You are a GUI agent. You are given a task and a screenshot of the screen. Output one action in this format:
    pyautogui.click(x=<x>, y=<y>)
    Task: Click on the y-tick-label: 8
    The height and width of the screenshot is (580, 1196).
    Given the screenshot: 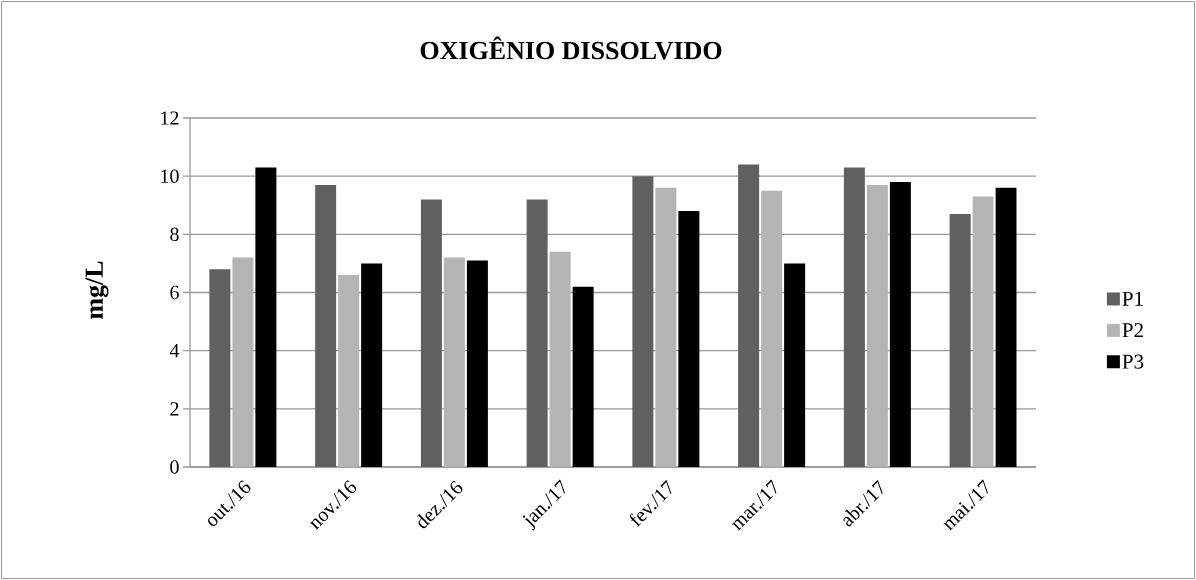 What is the action you would take?
    pyautogui.click(x=174, y=234)
    